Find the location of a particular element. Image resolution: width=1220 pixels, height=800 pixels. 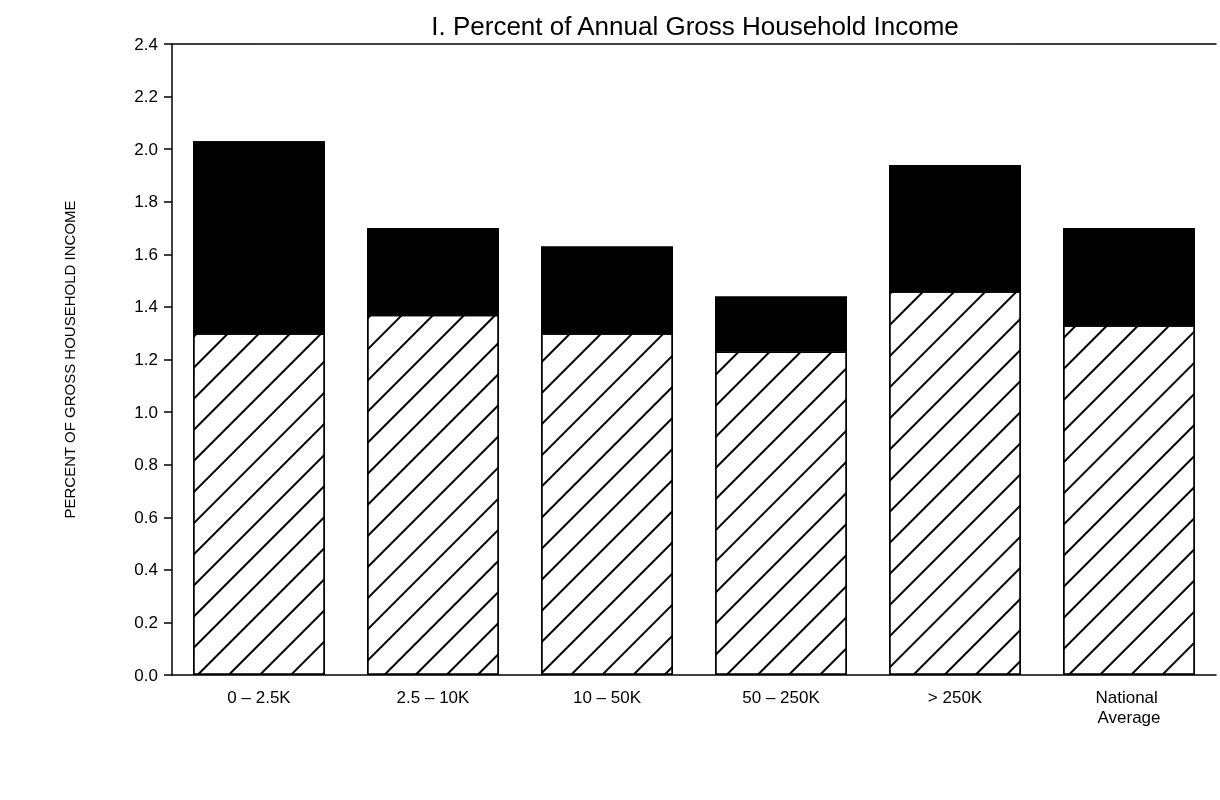

x-tick-label: National Average is located at coordinates (1129, 707).